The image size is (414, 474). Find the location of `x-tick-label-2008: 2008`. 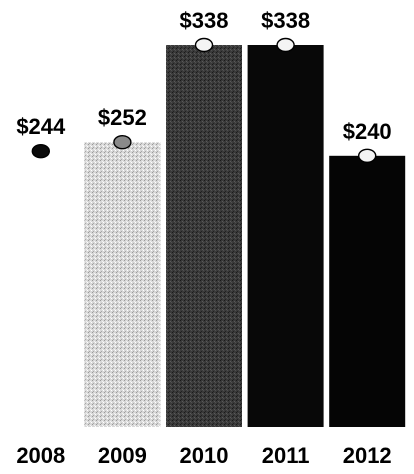

x-tick-label-2008: 2008 is located at coordinates (40, 455).